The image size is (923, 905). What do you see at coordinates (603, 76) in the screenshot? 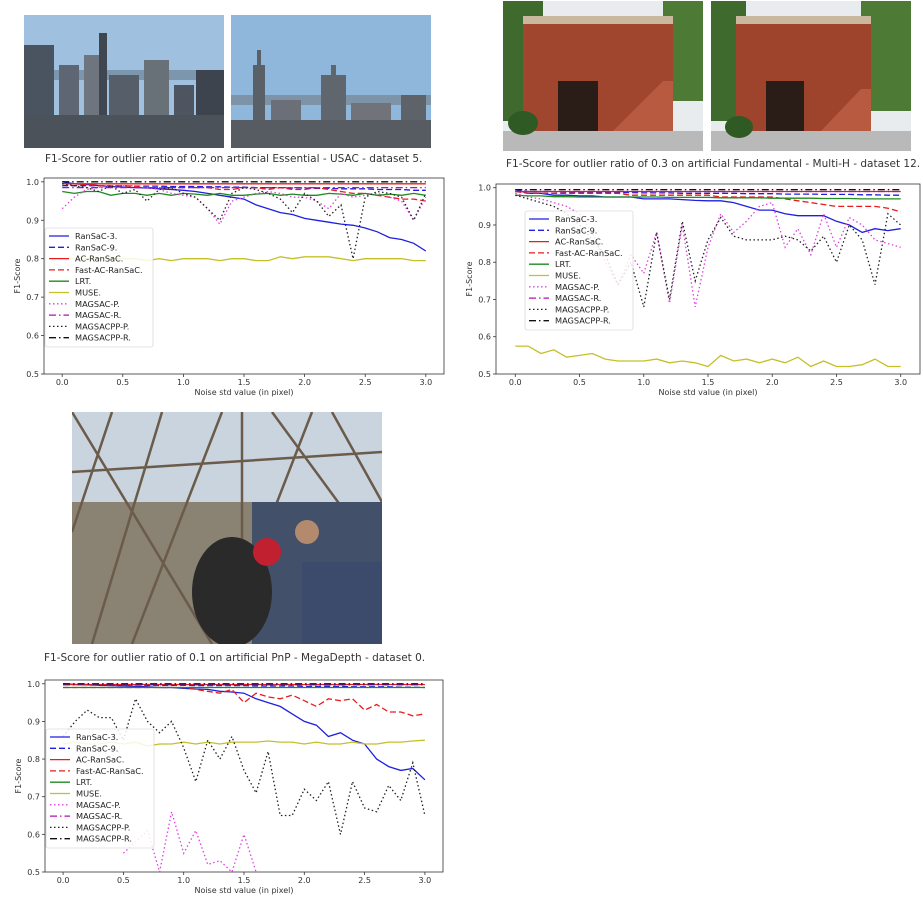
I see `brick-building-left-photo` at bounding box center [603, 76].